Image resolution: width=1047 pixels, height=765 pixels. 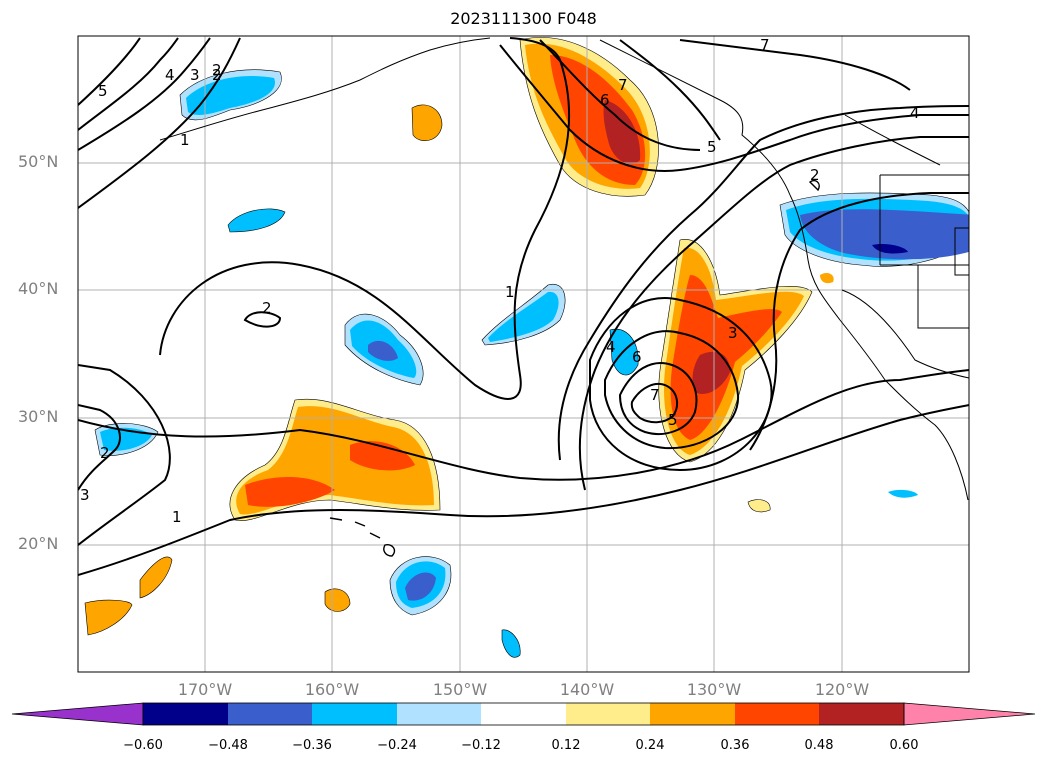 What do you see at coordinates (460, 689) in the screenshot?
I see `lon-label-150w: 150°W` at bounding box center [460, 689].